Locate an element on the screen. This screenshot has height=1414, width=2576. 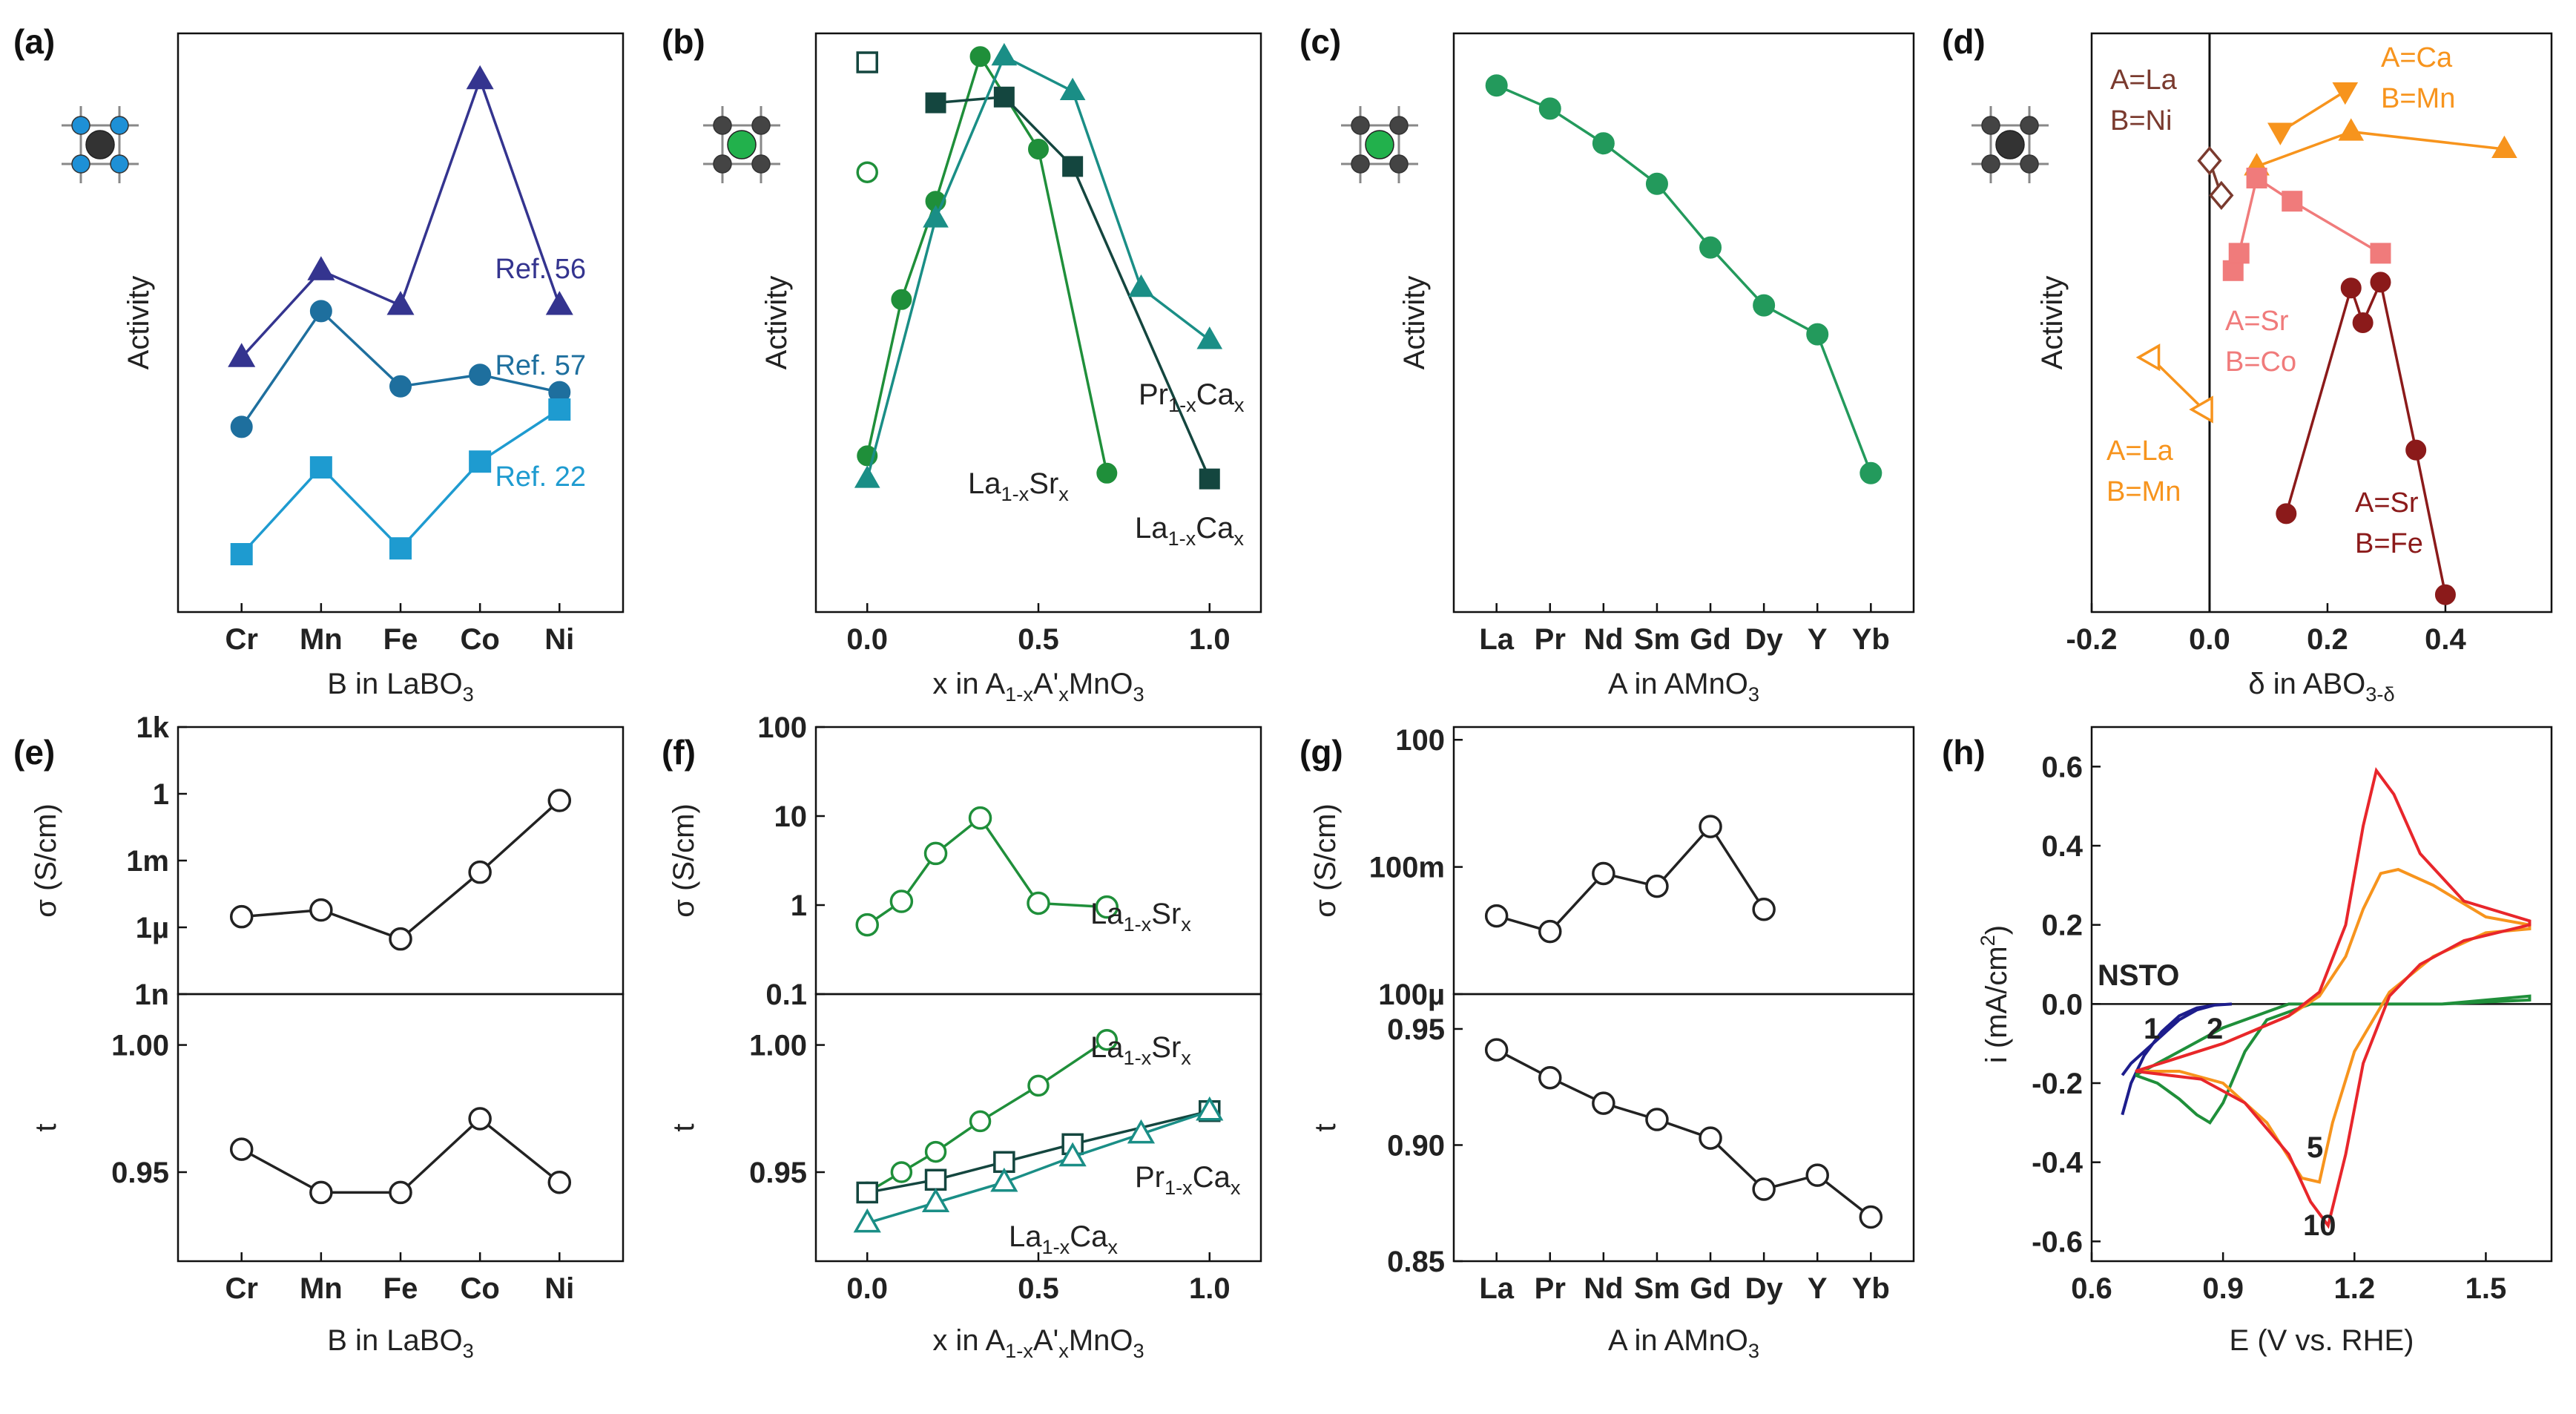
panel-f-t-series-2-line is located at coordinates (1038, 1167).